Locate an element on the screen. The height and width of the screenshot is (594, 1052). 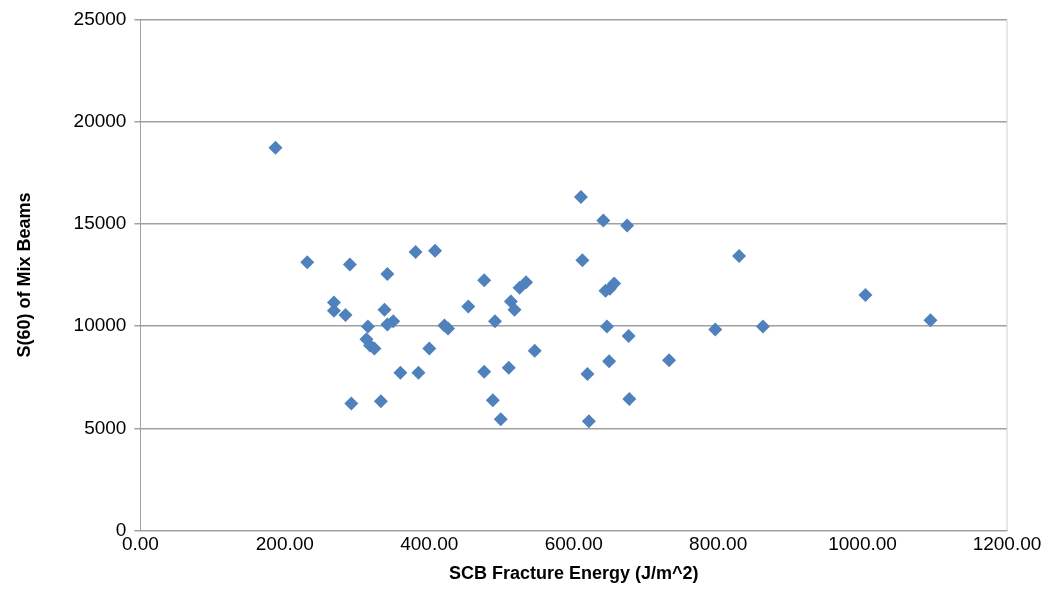
y-axis-title: S(60) of Mix Beams is located at coordinates (23, 275).